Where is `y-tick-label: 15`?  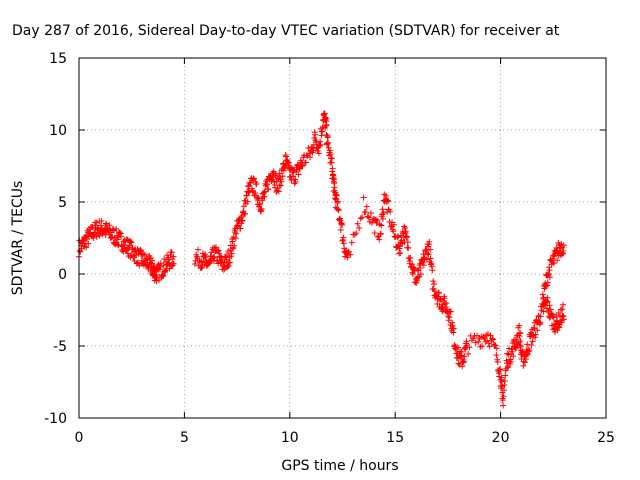 y-tick-label: 15 is located at coordinates (58, 59).